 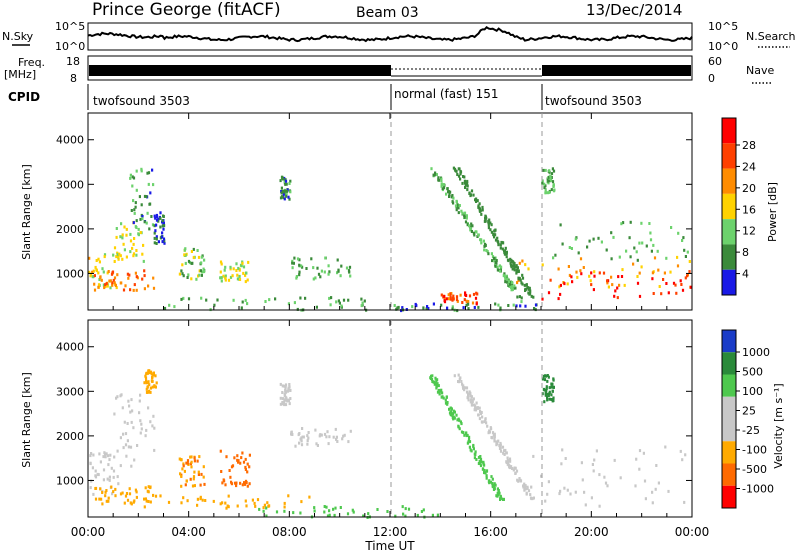 I want to click on freq-label: Freq., so click(x=31, y=62).